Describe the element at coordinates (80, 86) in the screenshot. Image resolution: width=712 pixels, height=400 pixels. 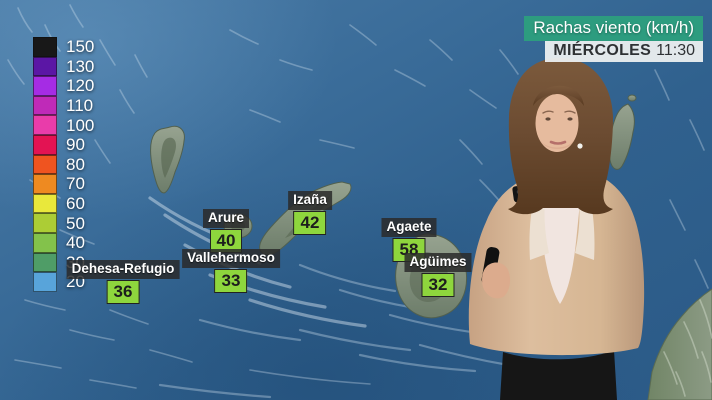
I see `legend-value-label: 120` at that location.